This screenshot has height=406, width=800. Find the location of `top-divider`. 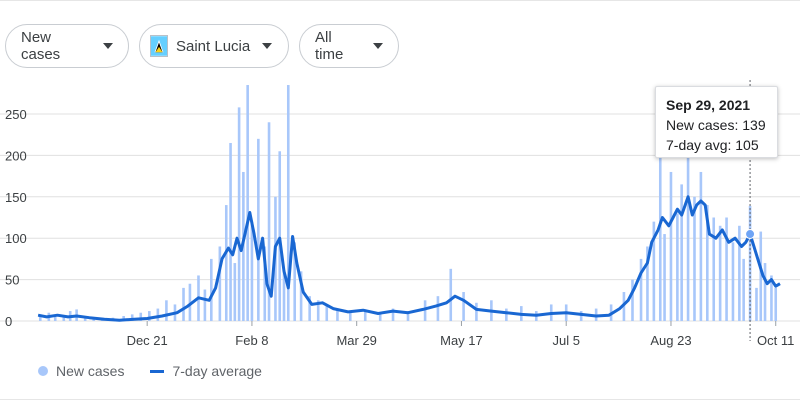

top-divider is located at coordinates (400, 0).